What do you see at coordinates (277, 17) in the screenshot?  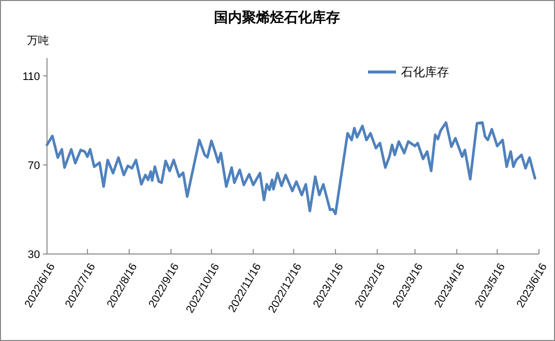 I see `title: 国内聚烯烃石化库存` at bounding box center [277, 17].